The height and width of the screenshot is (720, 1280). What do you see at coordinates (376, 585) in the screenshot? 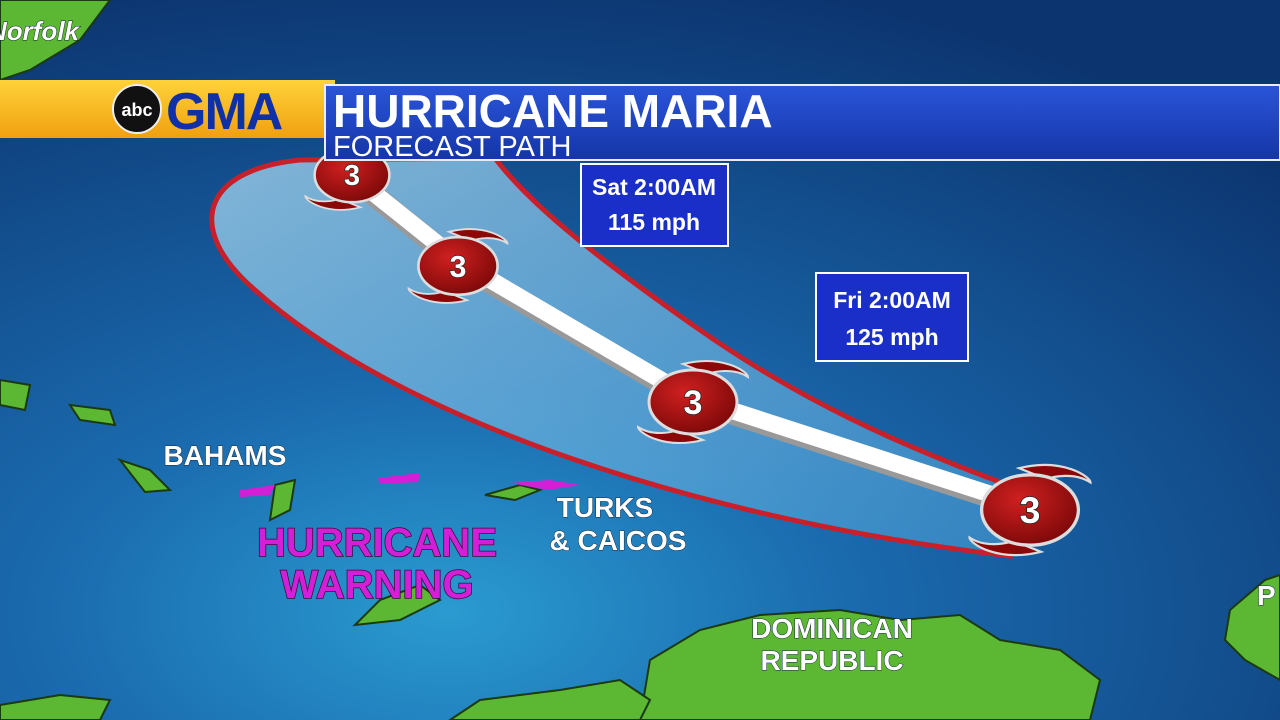
I see `warning-label: WARNING` at bounding box center [376, 585].